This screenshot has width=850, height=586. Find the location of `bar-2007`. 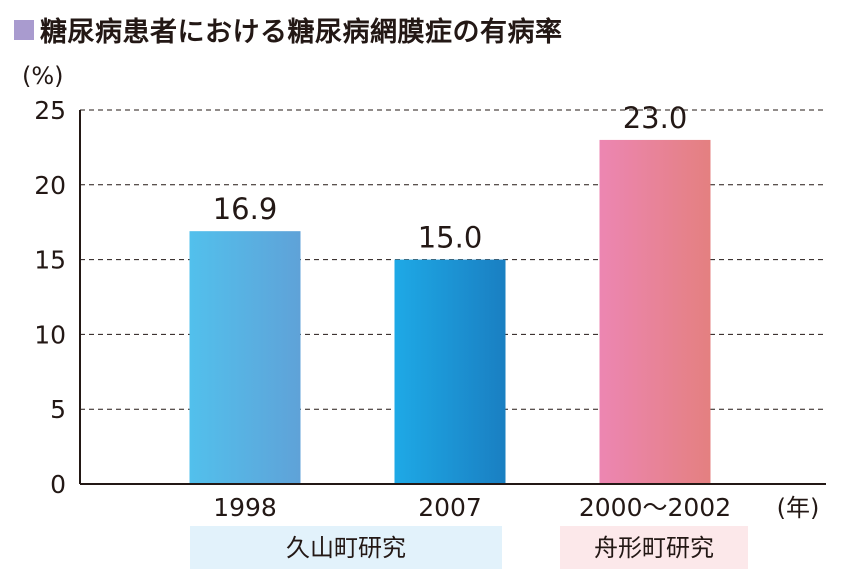

bar-2007 is located at coordinates (450, 371).